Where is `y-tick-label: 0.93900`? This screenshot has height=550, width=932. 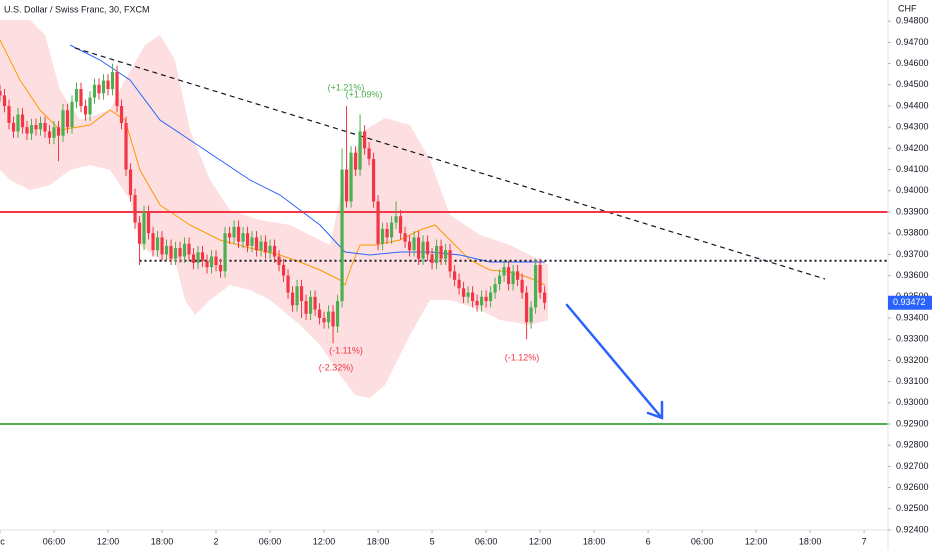
y-tick-label: 0.93900 is located at coordinates (912, 211).